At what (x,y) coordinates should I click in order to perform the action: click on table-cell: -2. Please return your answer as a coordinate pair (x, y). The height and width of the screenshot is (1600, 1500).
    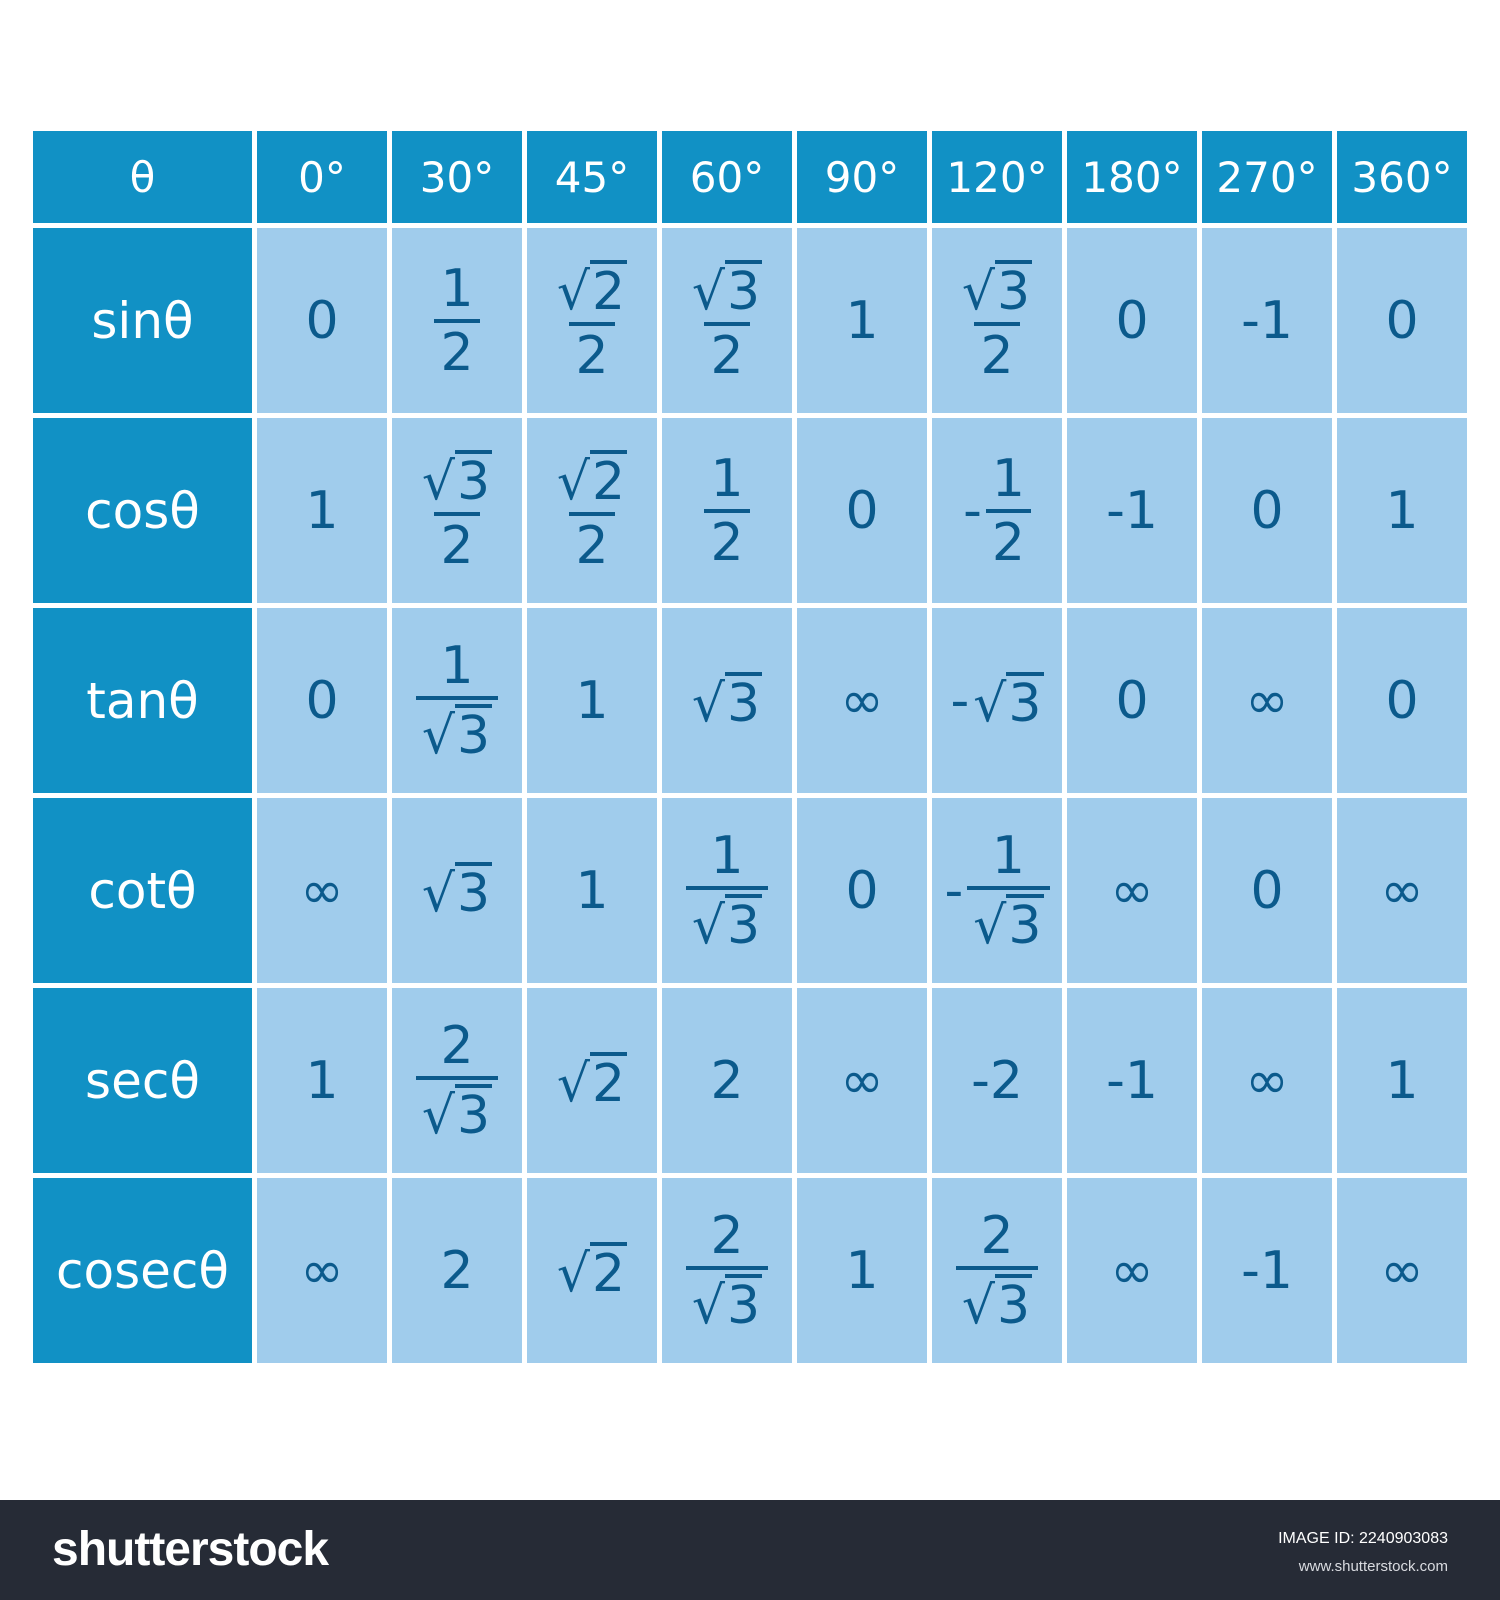
    Looking at the image, I should click on (997, 1080).